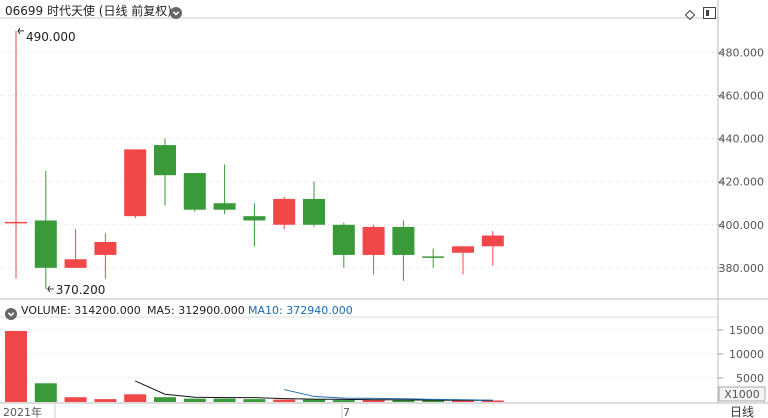 The image size is (768, 418). I want to click on chart-title: 06699 时代天使 (日线 前复权), so click(88, 11).